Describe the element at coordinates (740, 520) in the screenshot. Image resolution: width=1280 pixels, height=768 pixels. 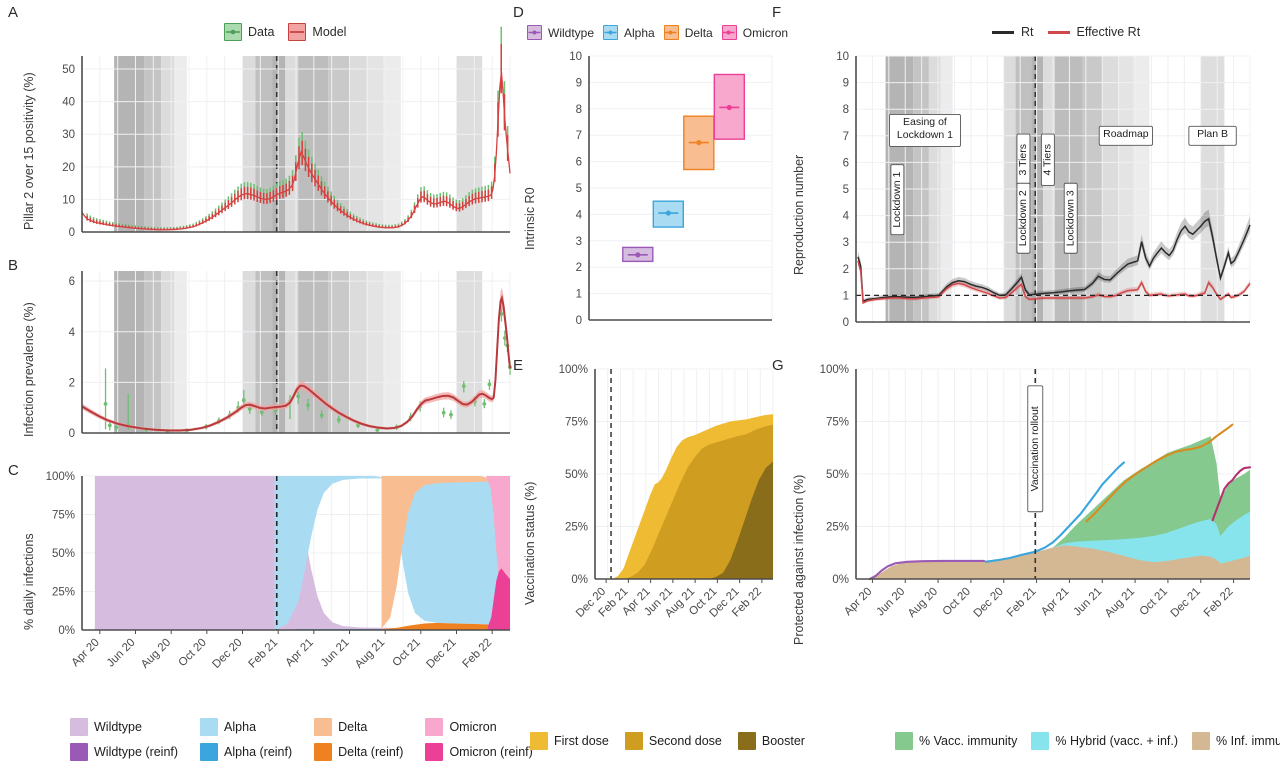
I see `vacc-band-booster` at that location.